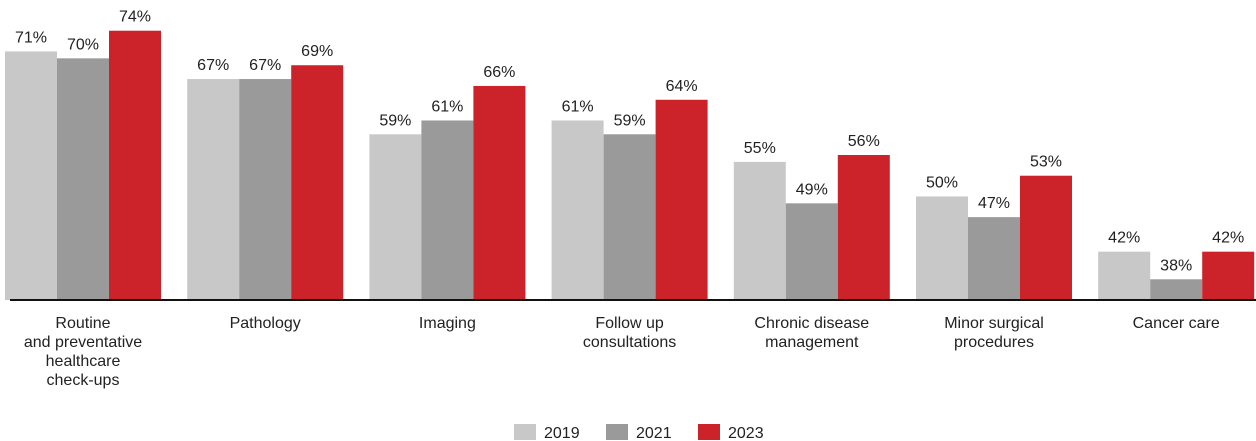 The height and width of the screenshot is (441, 1256). I want to click on value-label: 47%, so click(994, 203).